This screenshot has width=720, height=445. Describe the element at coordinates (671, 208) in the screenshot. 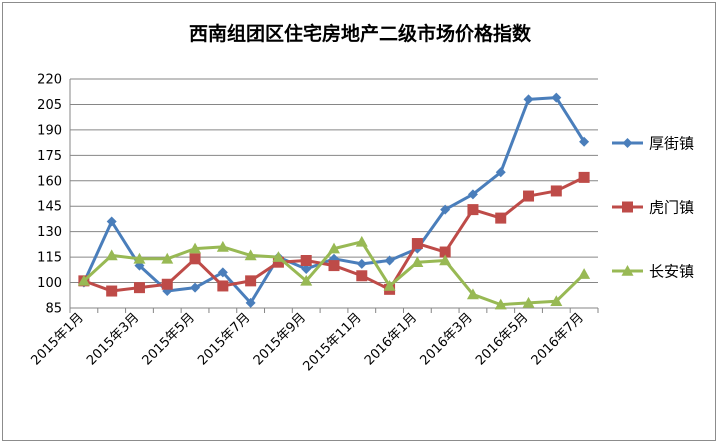

I see `legend-label: 虎门镇` at that location.